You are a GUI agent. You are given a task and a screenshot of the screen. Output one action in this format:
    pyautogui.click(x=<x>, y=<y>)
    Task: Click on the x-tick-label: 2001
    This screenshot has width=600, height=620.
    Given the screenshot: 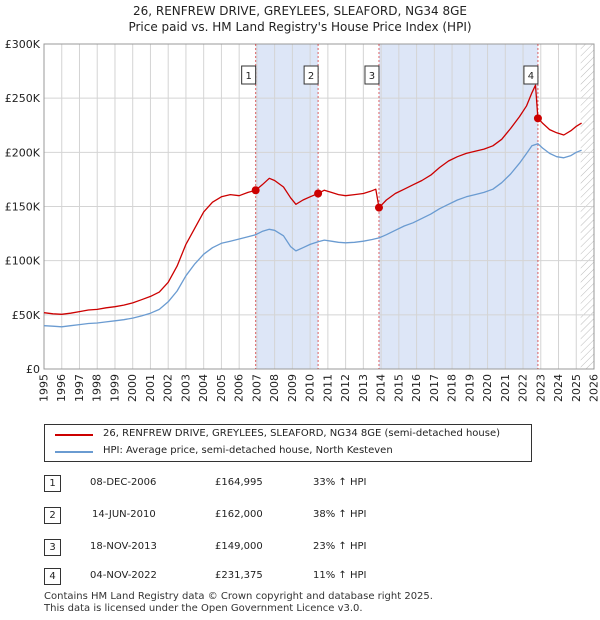 What is the action you would take?
    pyautogui.click(x=150, y=388)
    